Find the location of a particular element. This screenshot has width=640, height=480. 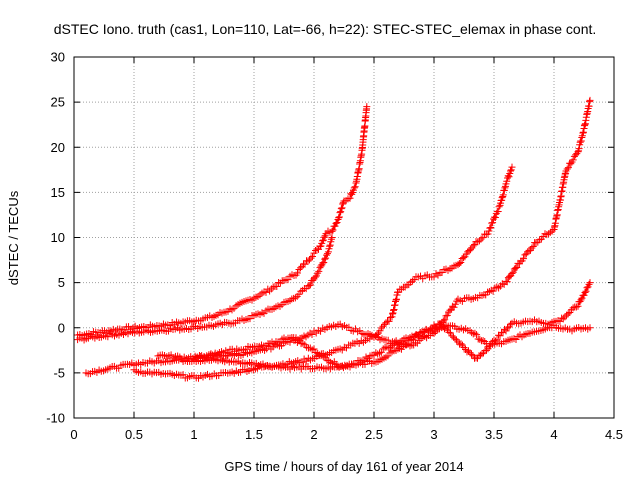

y-axis-label: dSTEC / TECUs is located at coordinates (13, 237).